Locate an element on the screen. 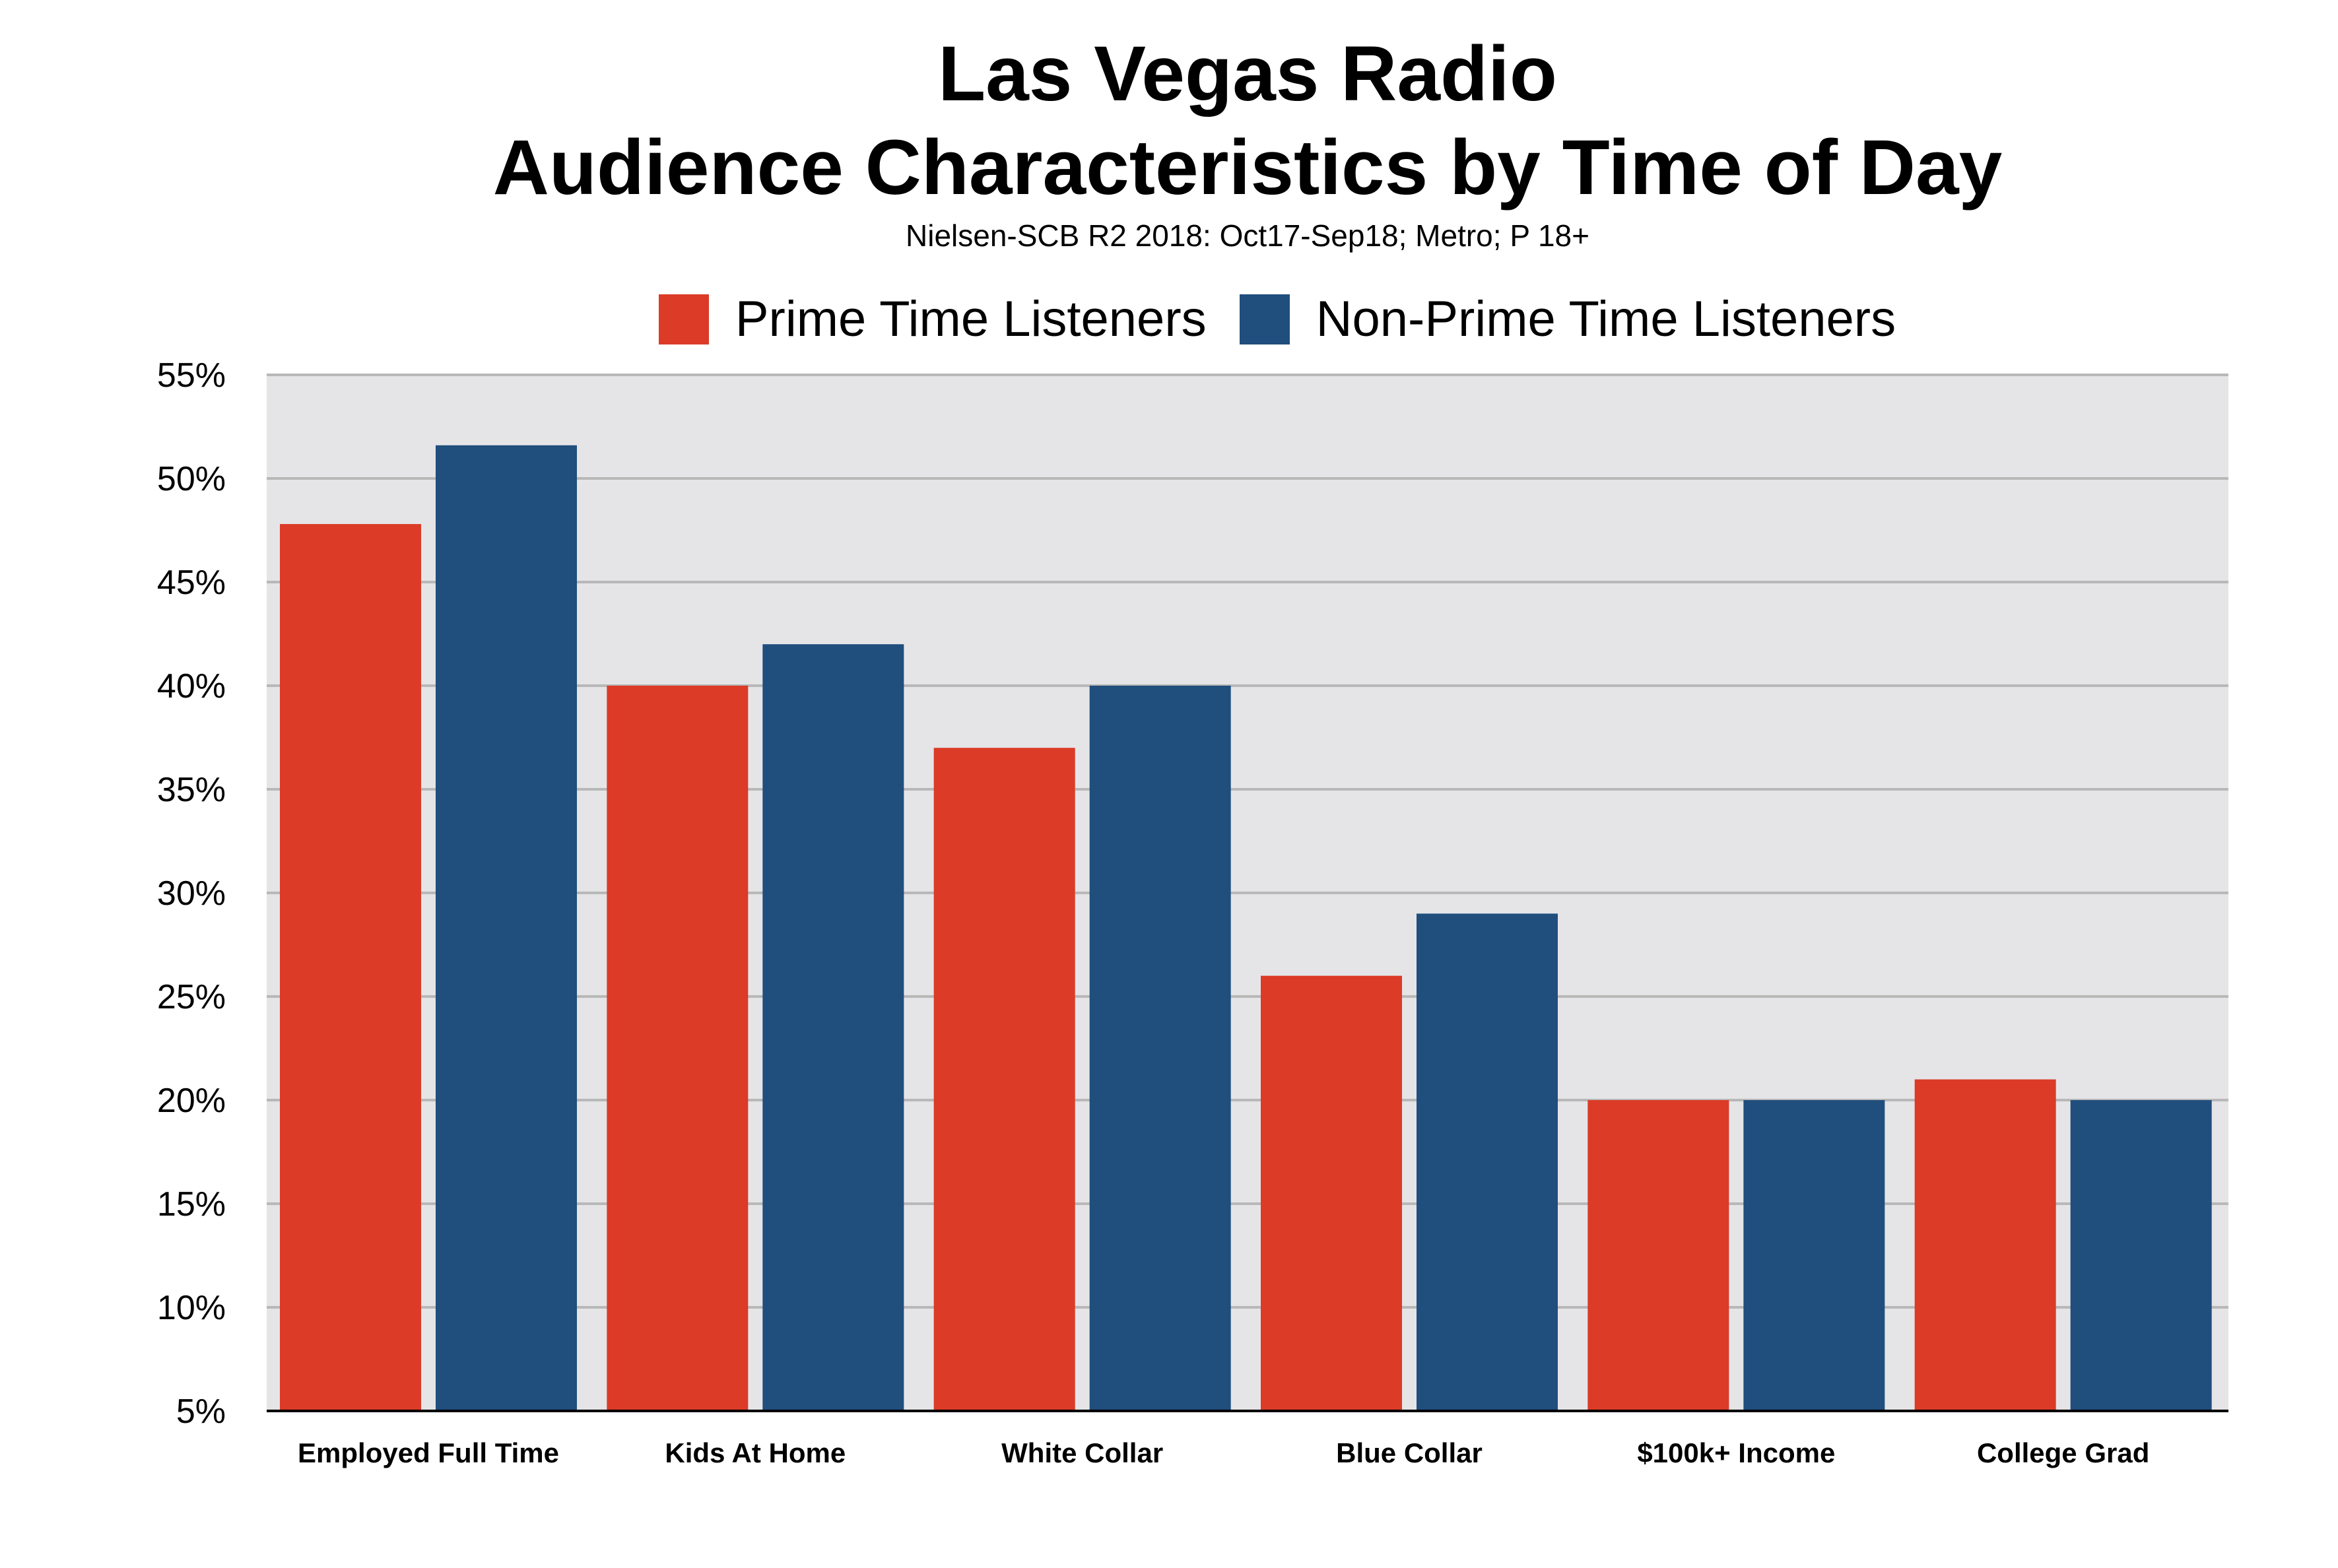 This screenshot has width=2338, height=1568. legend-swatch-prime is located at coordinates (683, 319).